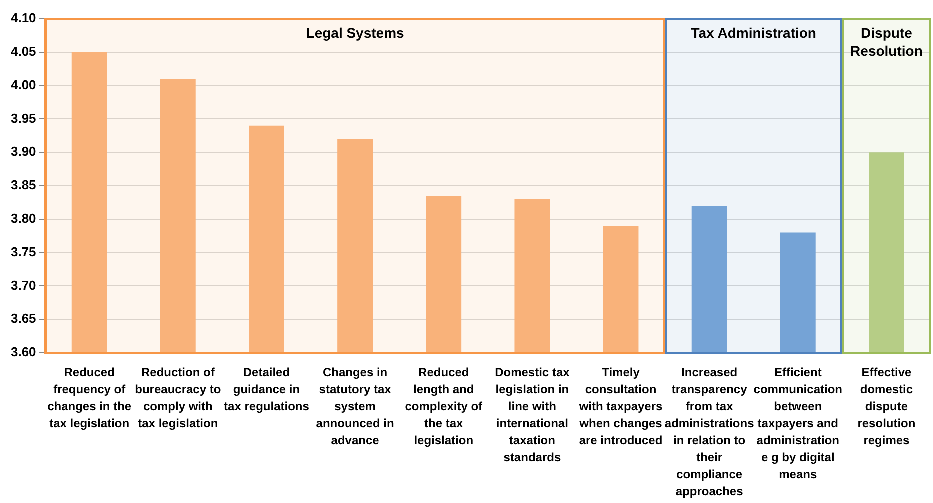 The width and height of the screenshot is (933, 503). I want to click on y-tick-label: 3.90, so click(23, 152).